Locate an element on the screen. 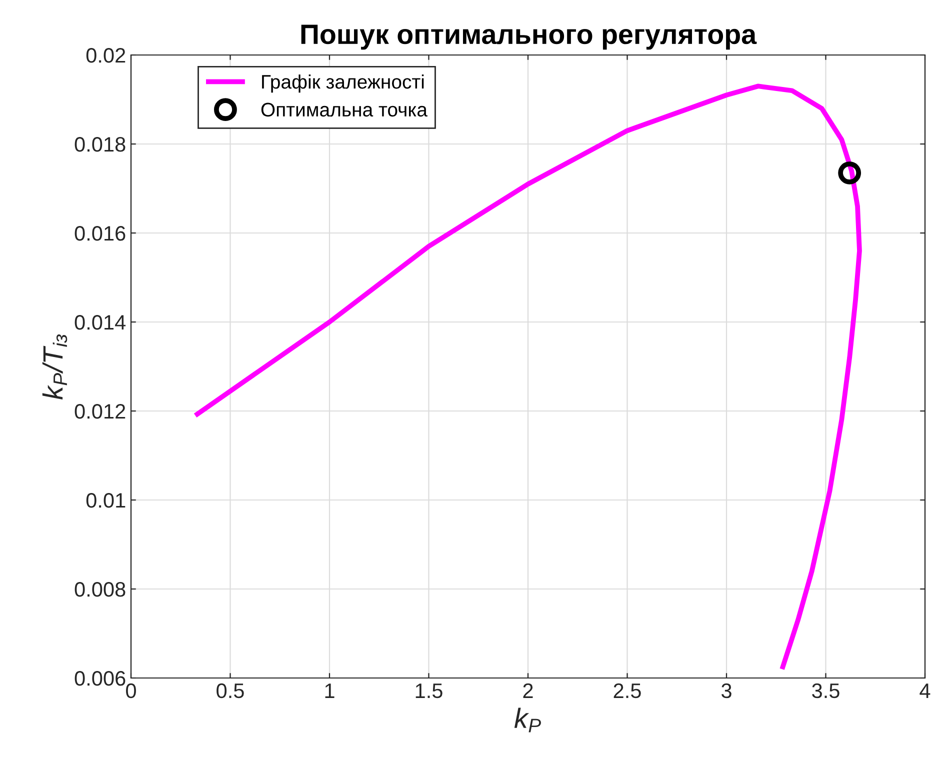 This screenshot has width=937, height=763. y-tick-label: 0.01 is located at coordinates (106, 500).